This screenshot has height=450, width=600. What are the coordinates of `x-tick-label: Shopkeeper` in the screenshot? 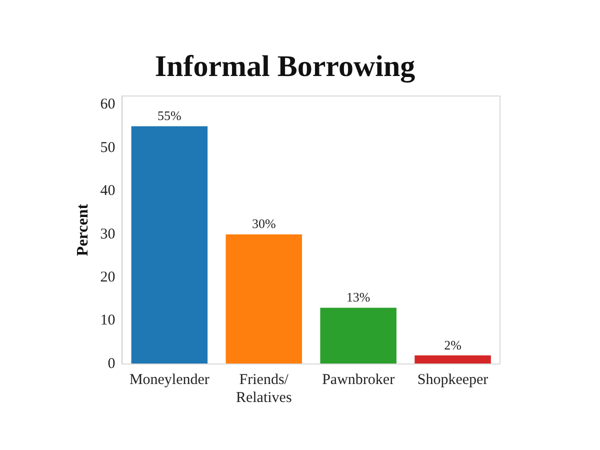 It's located at (452, 380).